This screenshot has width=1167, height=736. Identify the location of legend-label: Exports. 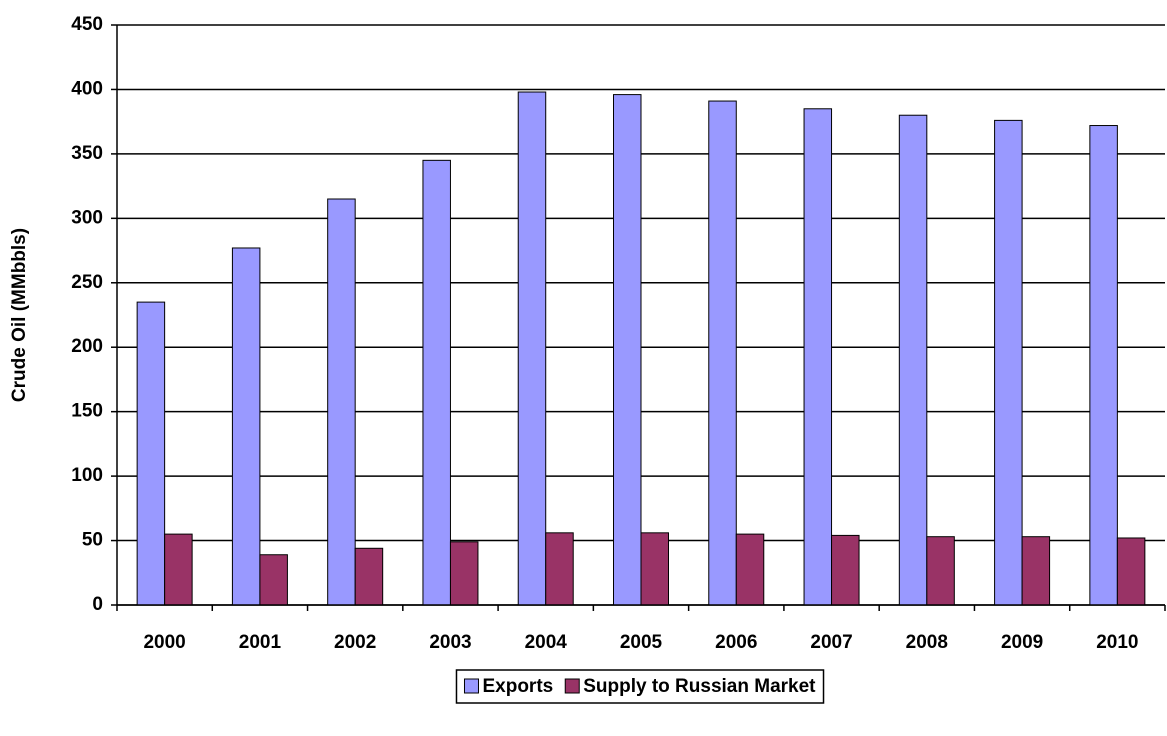
(517, 686).